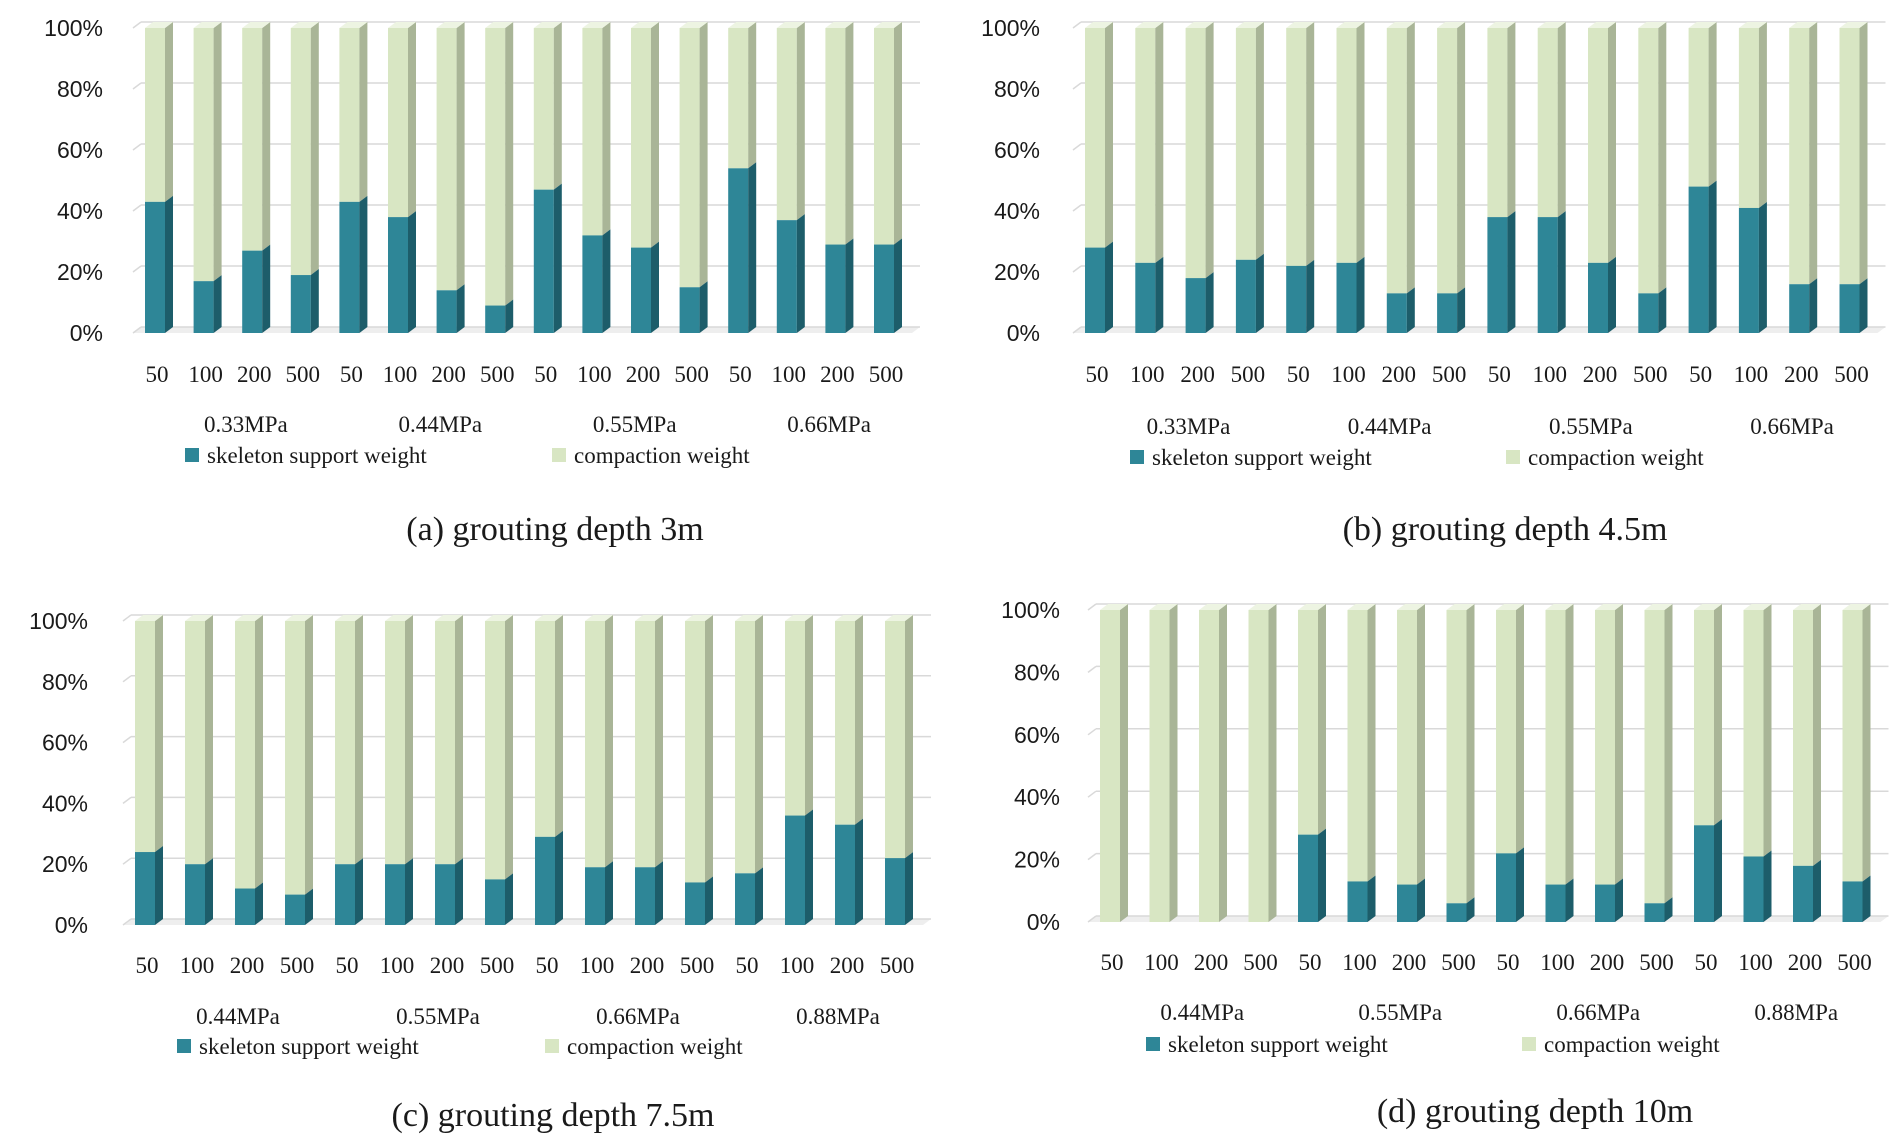 The image size is (1900, 1137). What do you see at coordinates (1189, 426) in the screenshot?
I see `group-label: 0.33MPa` at bounding box center [1189, 426].